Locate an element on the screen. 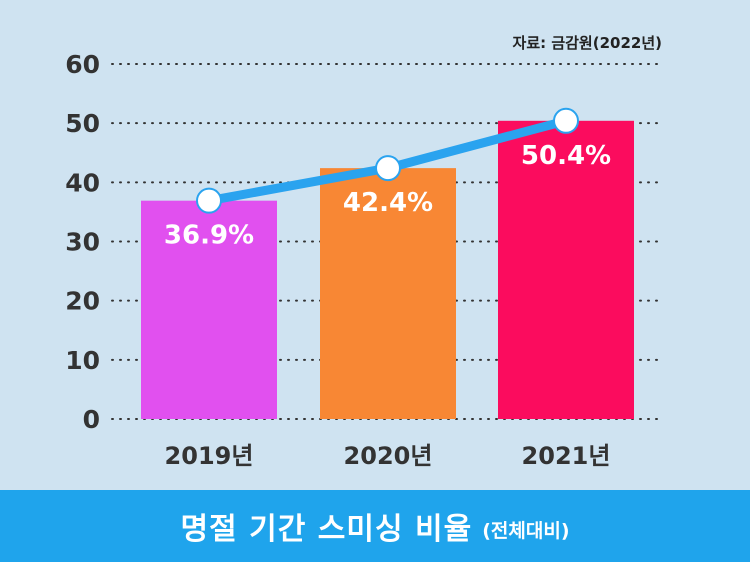 This screenshot has width=750, height=562. y-tick-label: 50 is located at coordinates (82, 123).